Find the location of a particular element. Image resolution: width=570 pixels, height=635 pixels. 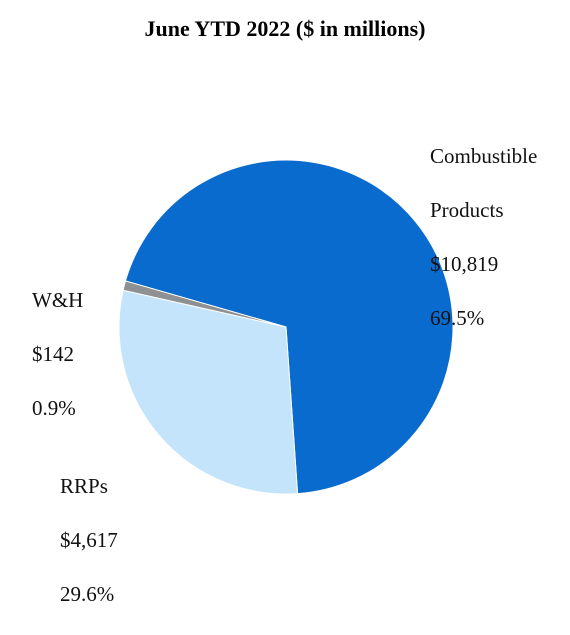

slice-label-rrp-name: RRPs is located at coordinates (84, 486).